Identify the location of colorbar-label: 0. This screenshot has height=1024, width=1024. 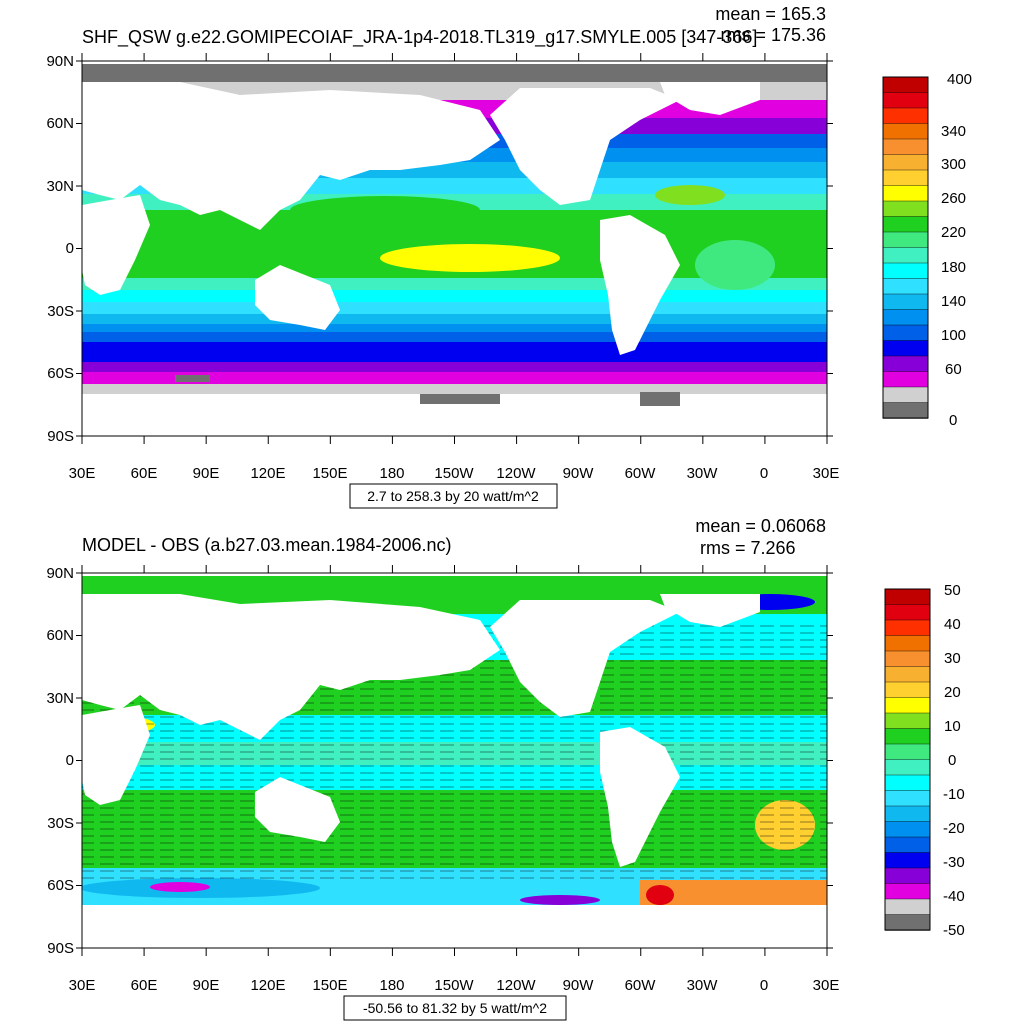
(953, 420).